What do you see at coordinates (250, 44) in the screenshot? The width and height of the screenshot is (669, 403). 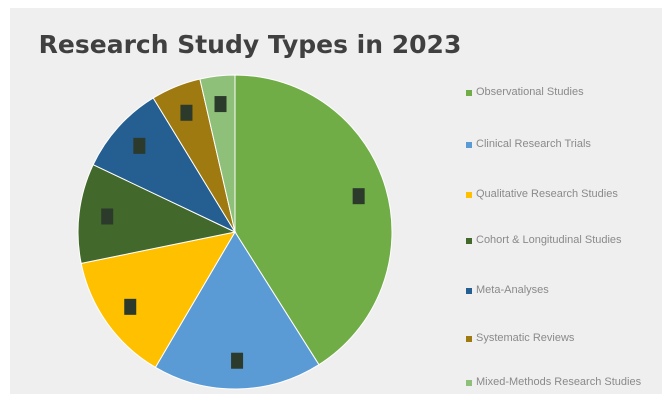 I see `chart-title: Research Study Types in 2023` at bounding box center [250, 44].